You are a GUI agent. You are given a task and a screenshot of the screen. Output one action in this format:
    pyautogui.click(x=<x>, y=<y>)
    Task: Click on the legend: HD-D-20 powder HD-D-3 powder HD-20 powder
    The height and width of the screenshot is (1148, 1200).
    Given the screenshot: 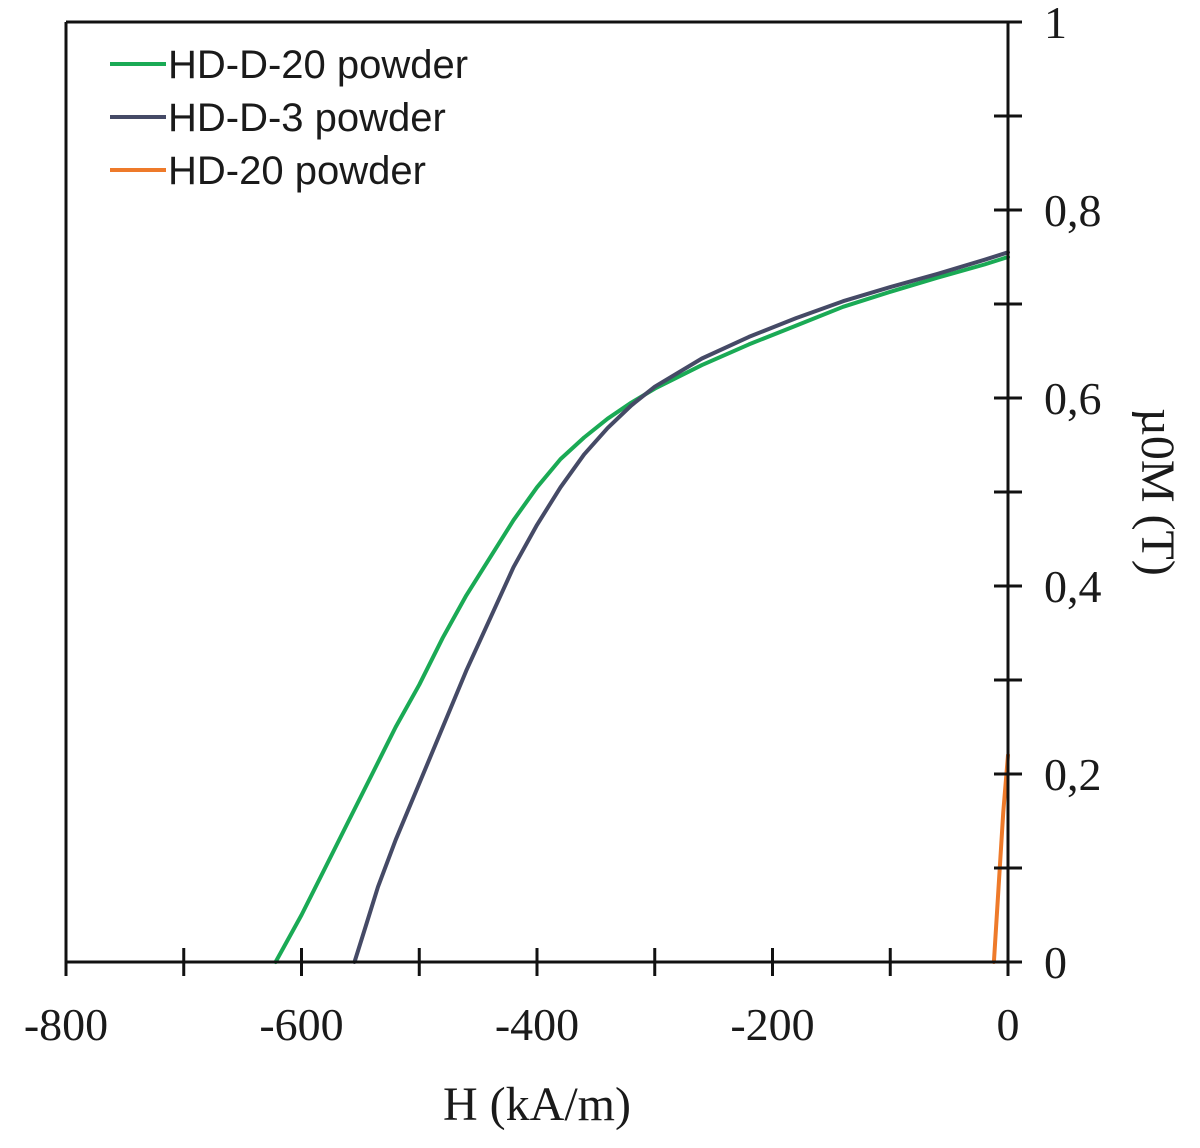 What is the action you would take?
    pyautogui.click(x=289, y=118)
    